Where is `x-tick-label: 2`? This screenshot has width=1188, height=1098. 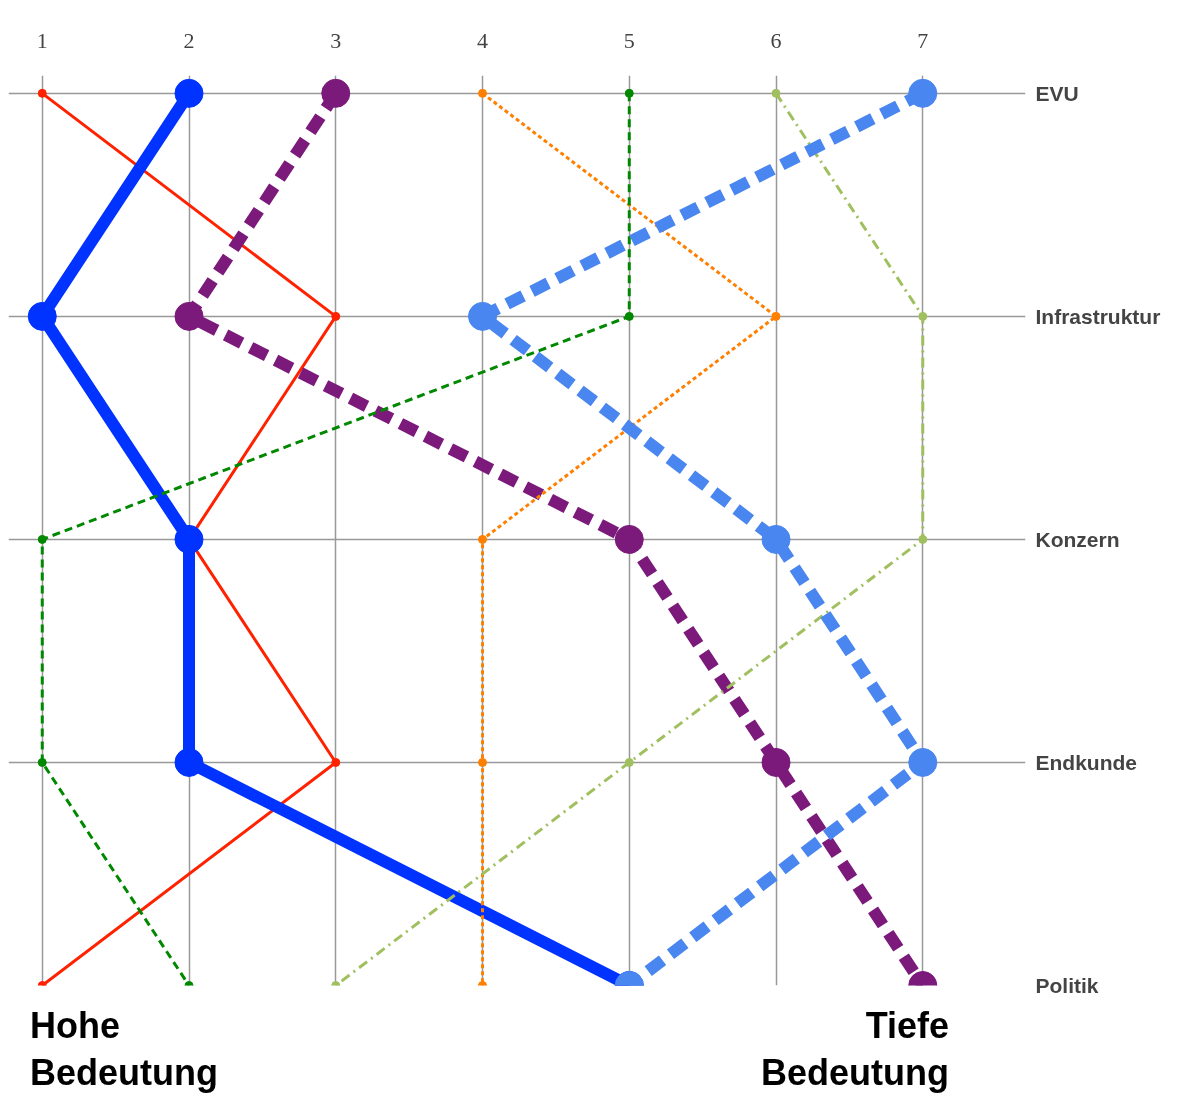 x-tick-label: 2 is located at coordinates (189, 40).